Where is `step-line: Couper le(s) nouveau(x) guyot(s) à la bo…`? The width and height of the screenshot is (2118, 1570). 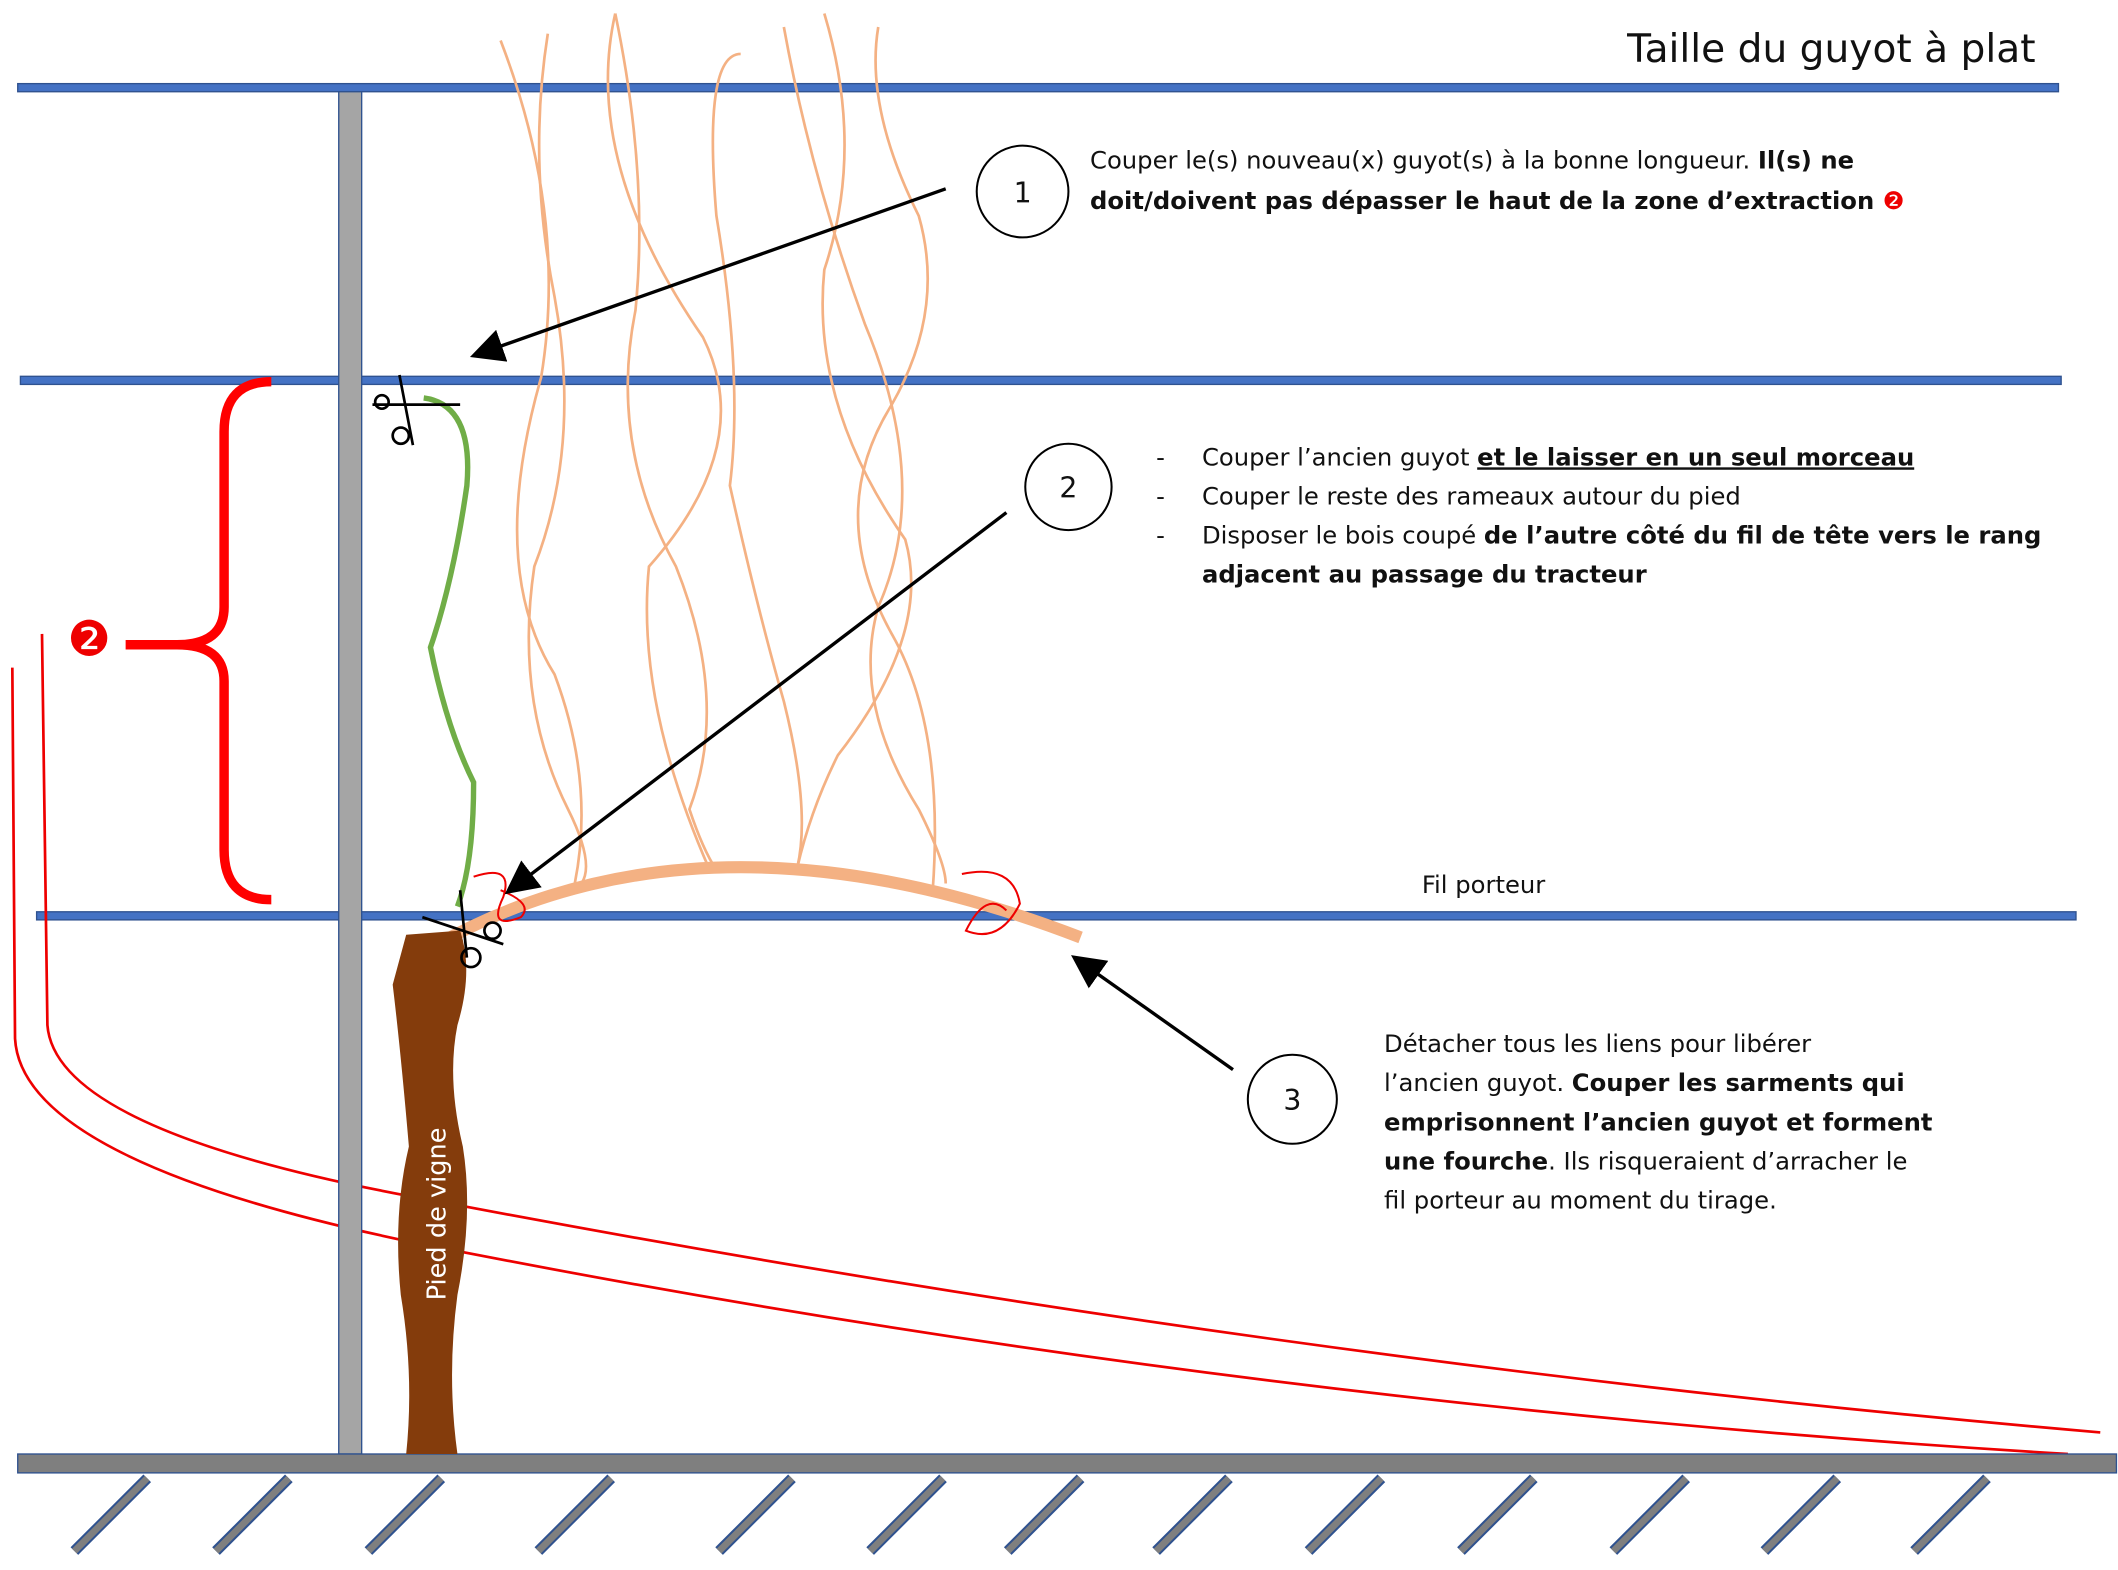 step-line: Couper le(s) nouveau(x) guyot(s) à la bo… is located at coordinates (1472, 160).